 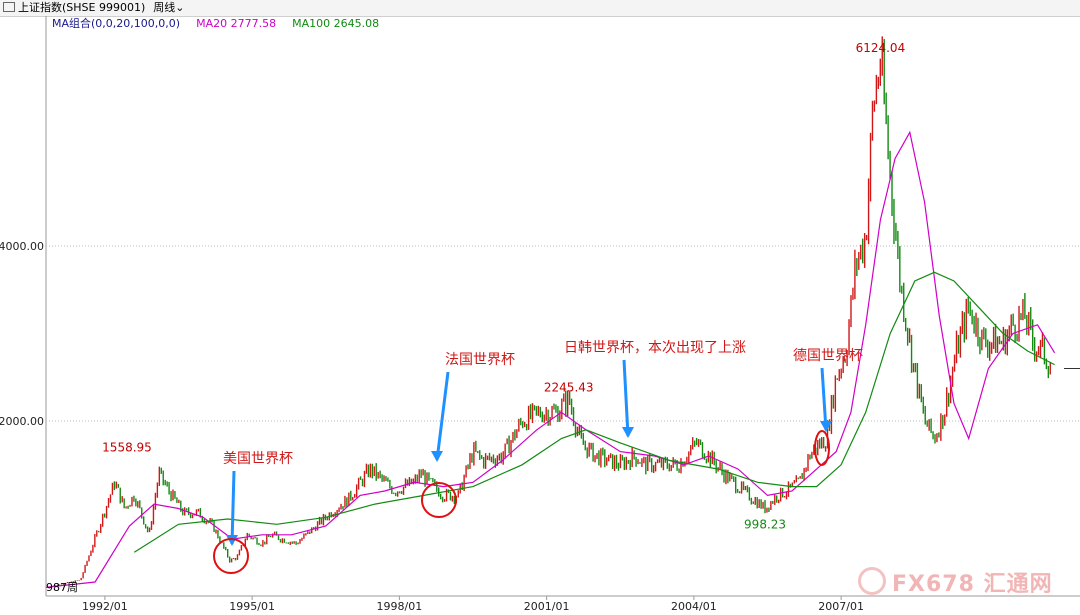 I want to click on watermark-text: FX678 汇通网, so click(x=972, y=584).